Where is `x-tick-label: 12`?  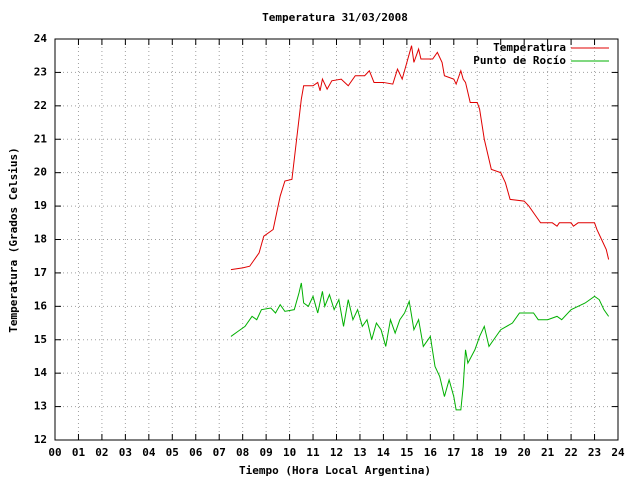 x-tick-label: 12 is located at coordinates (336, 452).